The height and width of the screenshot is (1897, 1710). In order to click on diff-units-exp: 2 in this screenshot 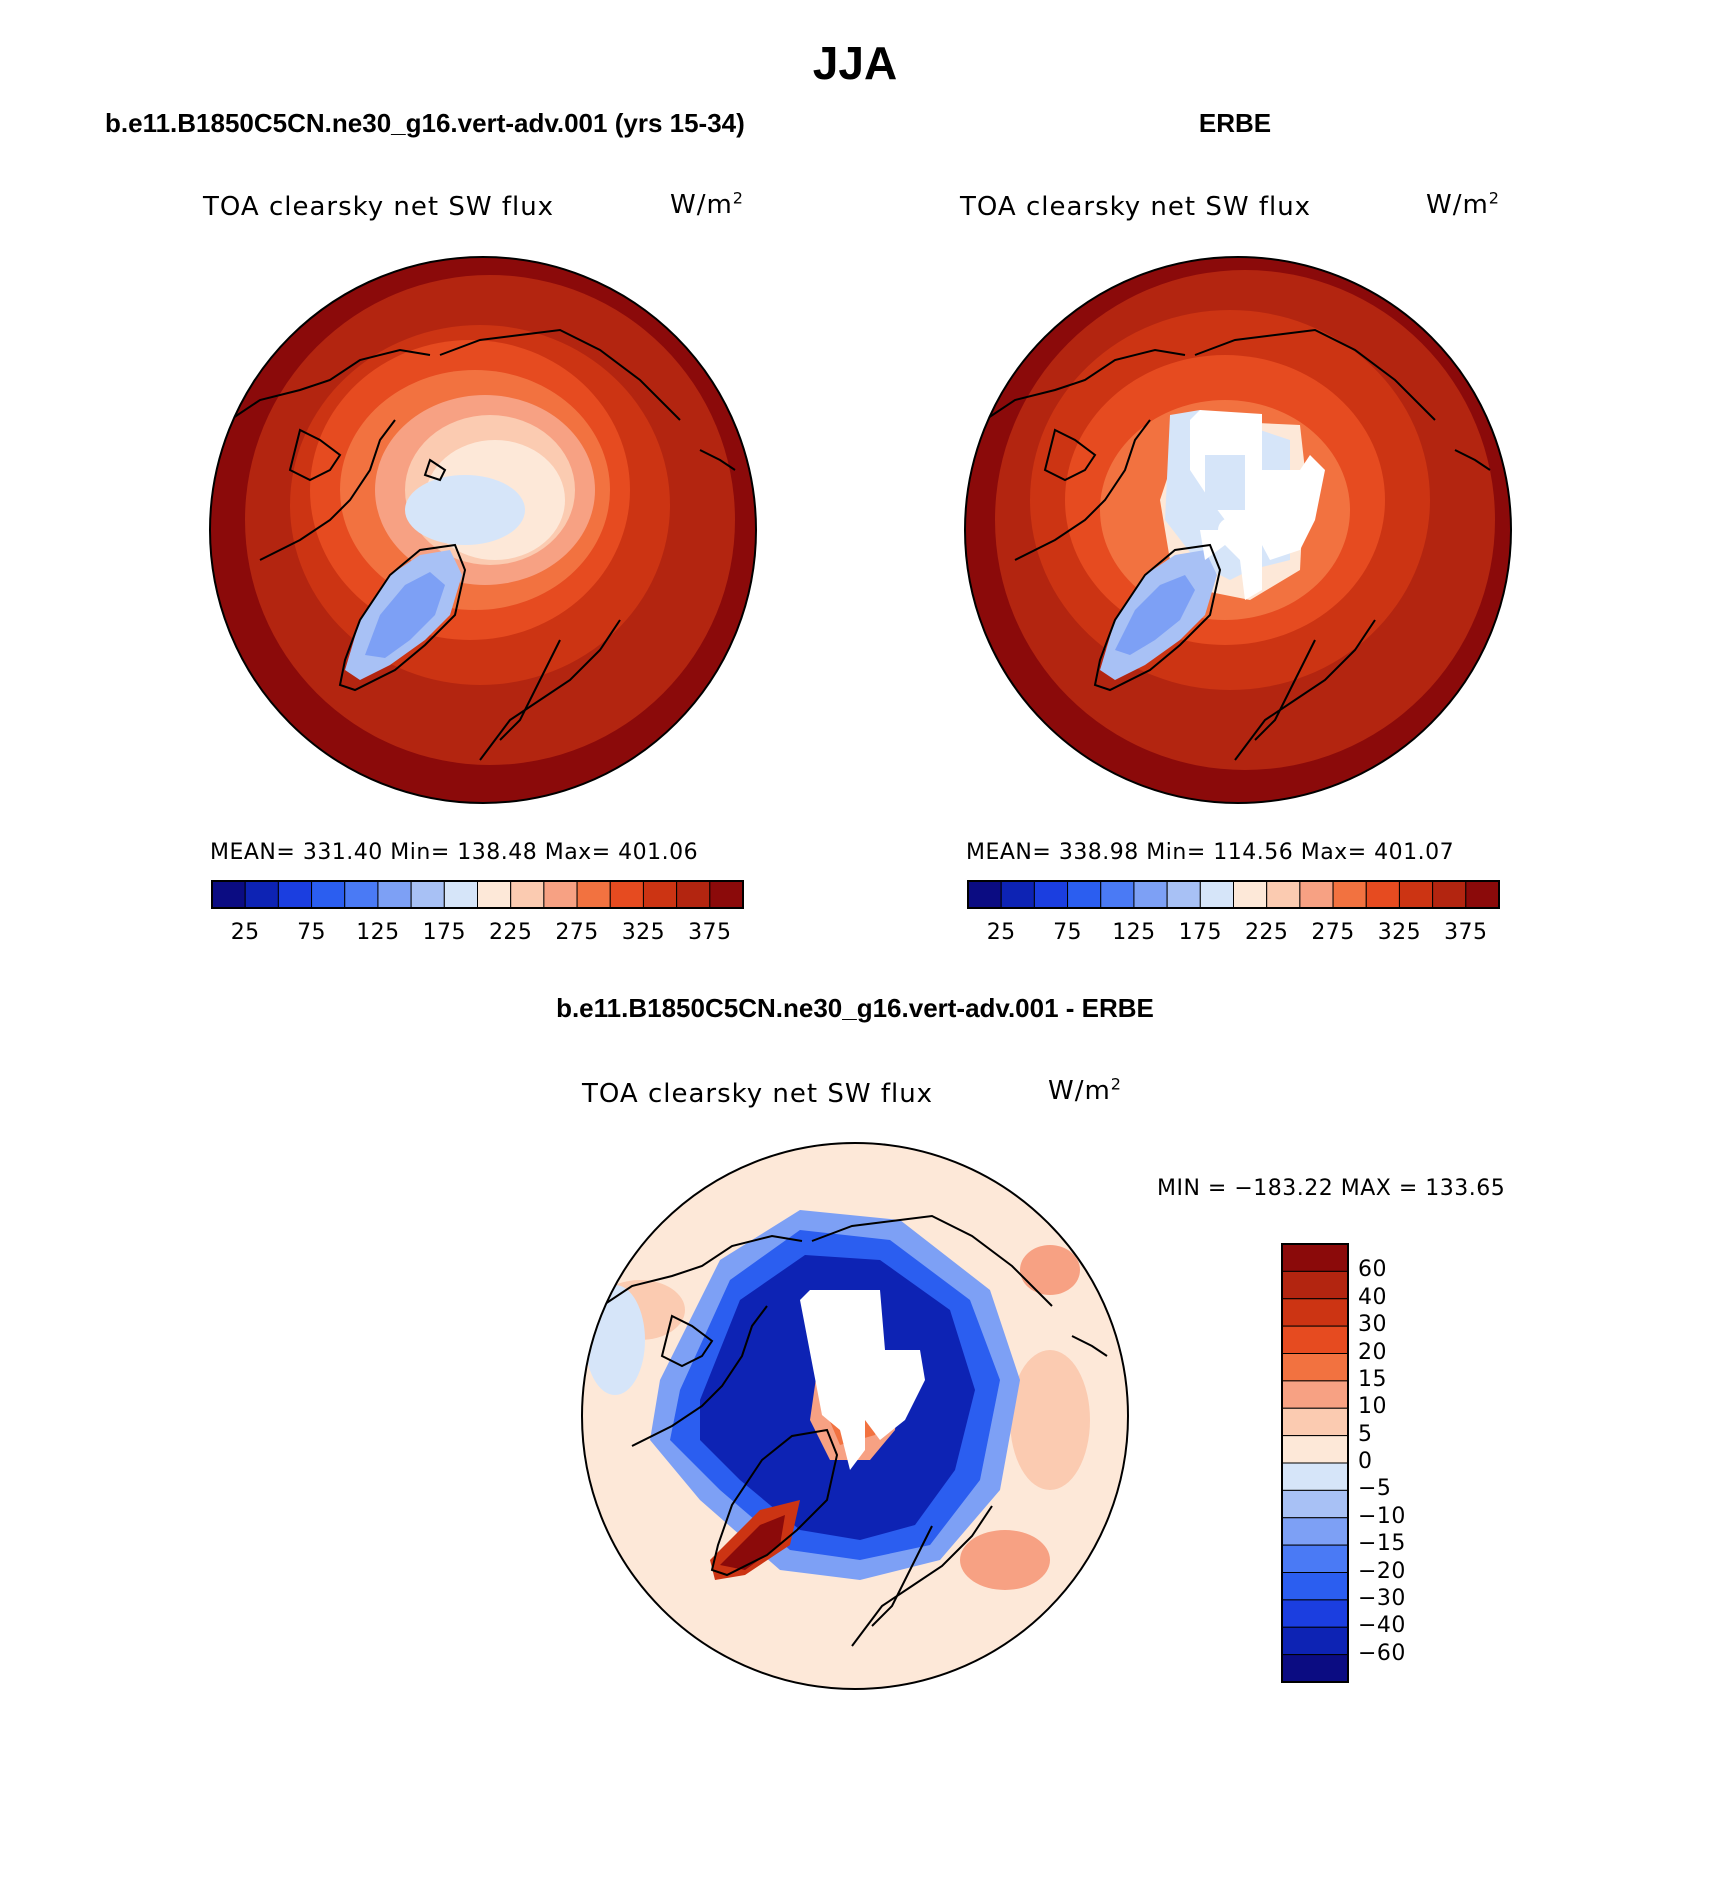, I will do `click(1116, 1084)`.